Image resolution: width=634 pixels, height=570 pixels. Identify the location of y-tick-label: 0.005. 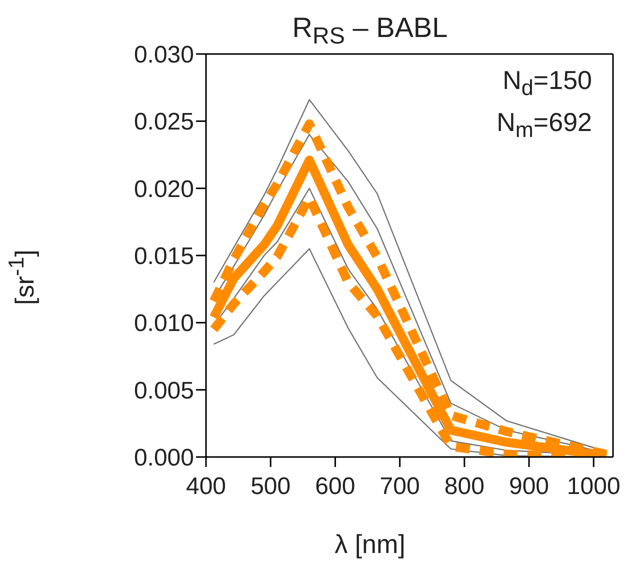
(164, 390).